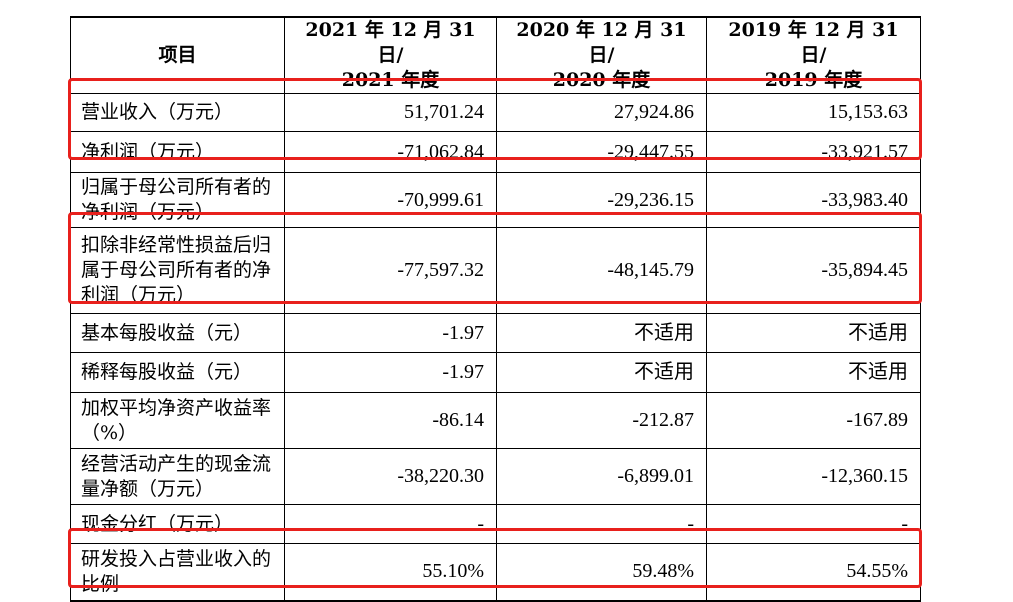 This screenshot has height=602, width=1013. What do you see at coordinates (601, 200) in the screenshot?
I see `cell-2020: -29,236.15` at bounding box center [601, 200].